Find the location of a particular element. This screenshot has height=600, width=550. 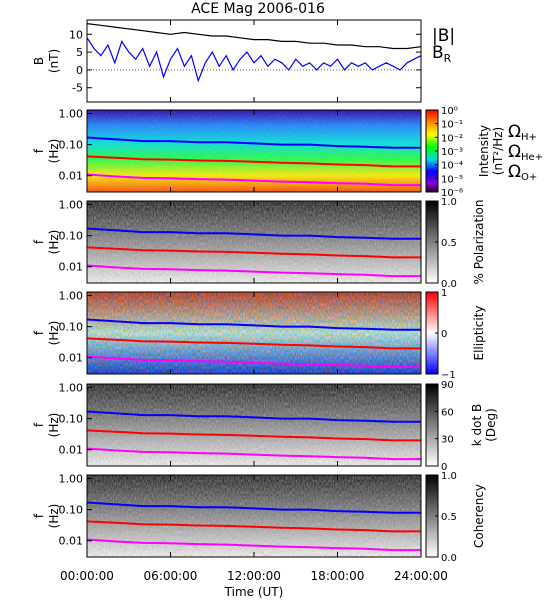

x-tick-label: 18:00:00 is located at coordinates (338, 576).